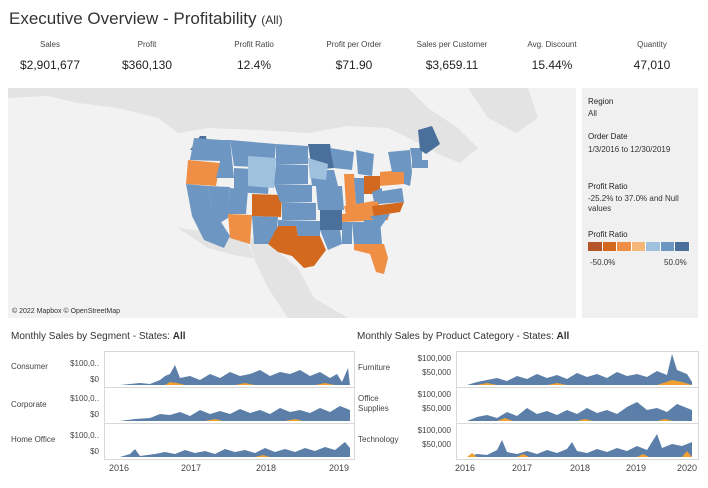 This screenshot has width=708, height=488. What do you see at coordinates (331, 240) in the screenshot?
I see `state-louisiana` at bounding box center [331, 240].